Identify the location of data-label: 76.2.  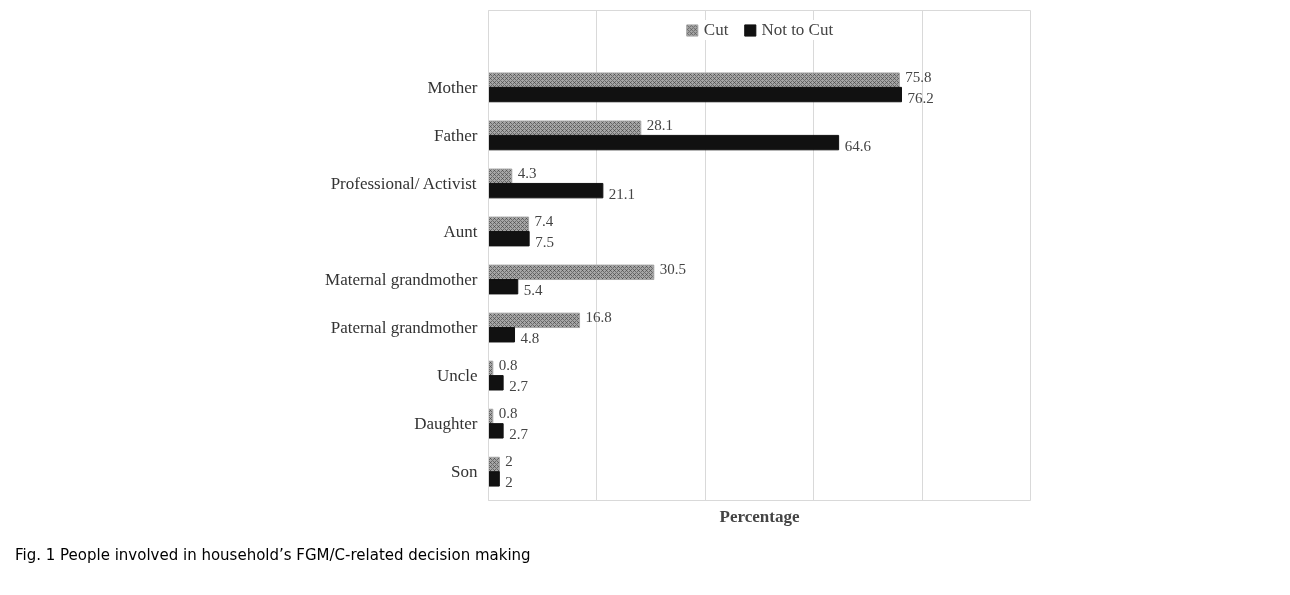
(920, 97).